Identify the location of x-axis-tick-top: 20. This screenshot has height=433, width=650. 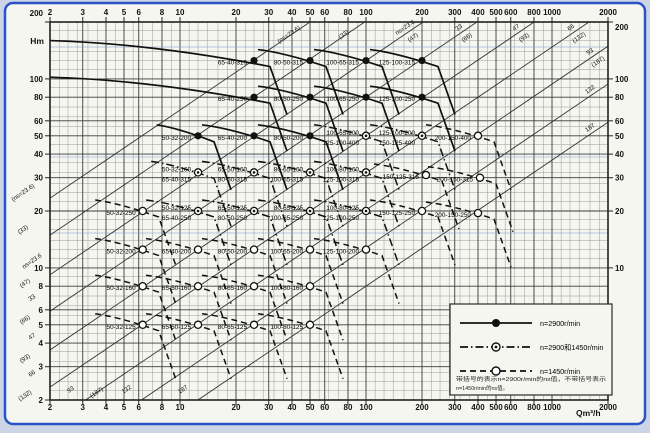
(236, 12).